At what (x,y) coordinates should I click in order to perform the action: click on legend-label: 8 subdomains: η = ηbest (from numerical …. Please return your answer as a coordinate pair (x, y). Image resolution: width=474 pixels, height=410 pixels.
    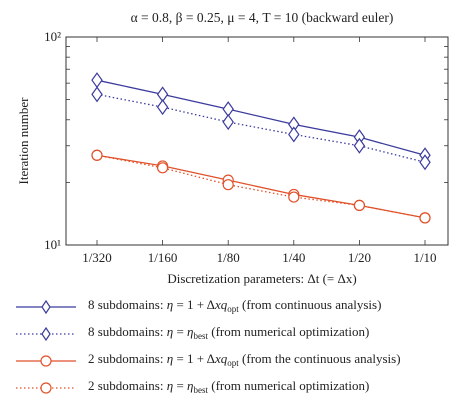
    Looking at the image, I should click on (229, 332).